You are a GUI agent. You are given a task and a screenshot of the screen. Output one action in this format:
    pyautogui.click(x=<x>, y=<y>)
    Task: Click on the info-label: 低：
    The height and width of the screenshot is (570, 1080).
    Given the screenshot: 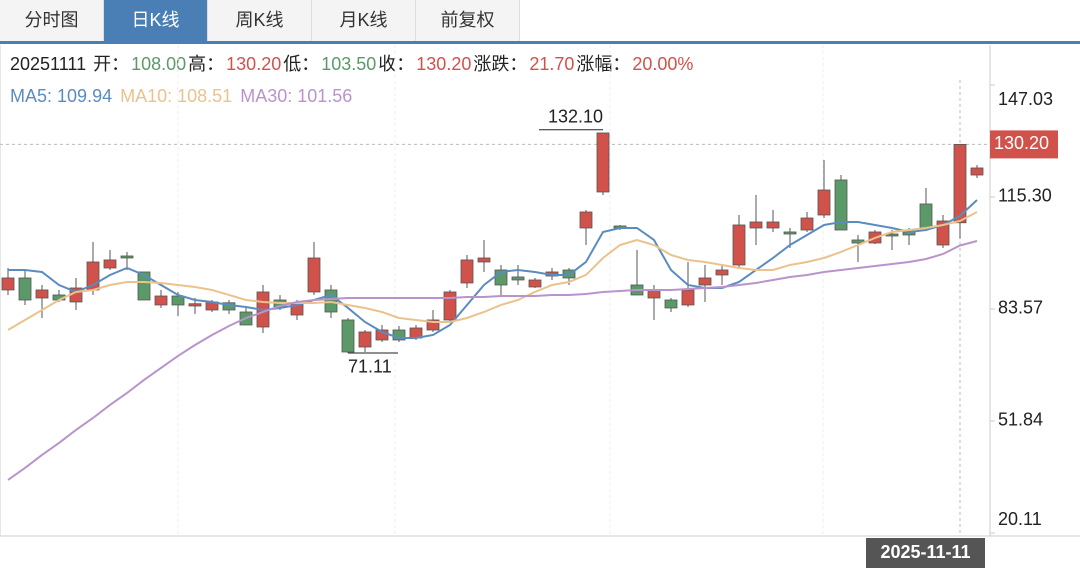 What is the action you would take?
    pyautogui.click(x=301, y=64)
    